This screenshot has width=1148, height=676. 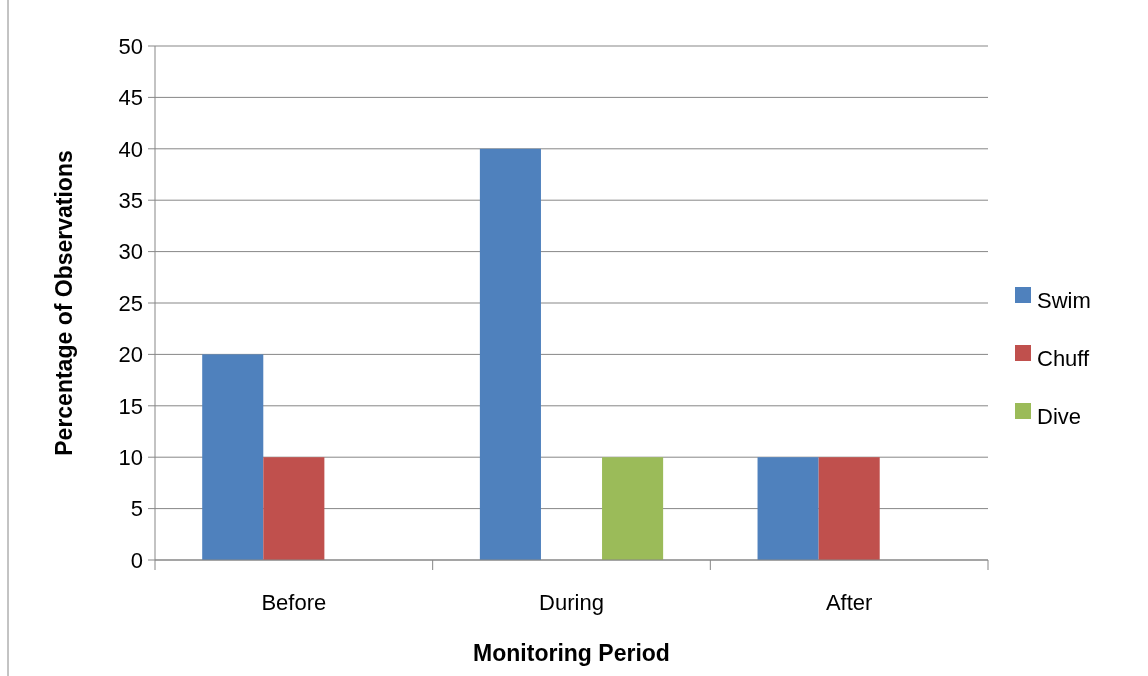 What do you see at coordinates (136, 509) in the screenshot?
I see `y-tick-label: 5` at bounding box center [136, 509].